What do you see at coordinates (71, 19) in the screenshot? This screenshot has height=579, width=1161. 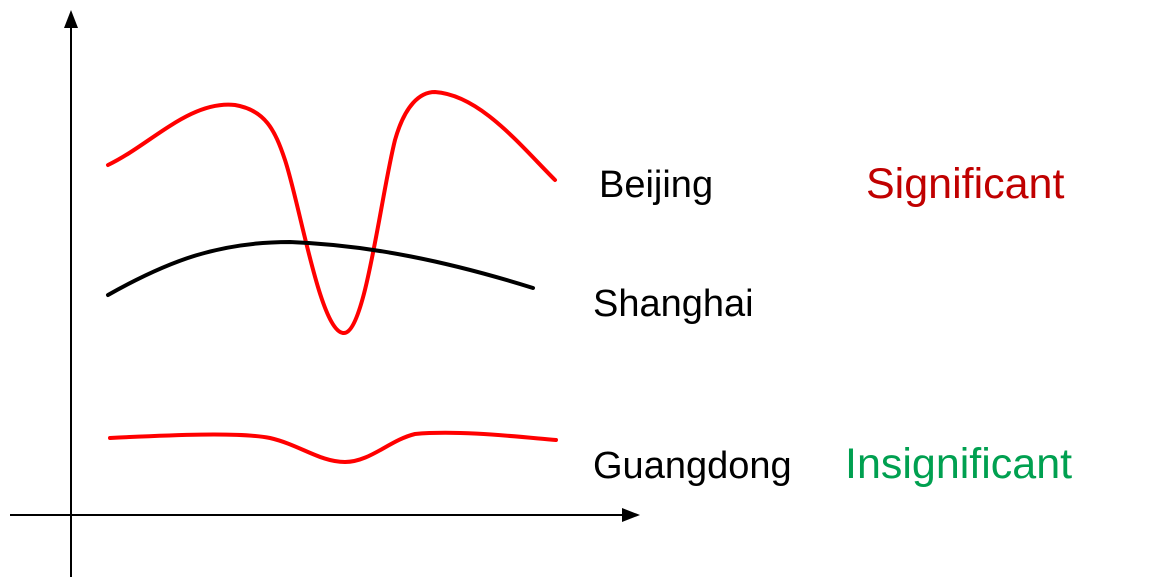 I see `y-axis-arrowhead` at bounding box center [71, 19].